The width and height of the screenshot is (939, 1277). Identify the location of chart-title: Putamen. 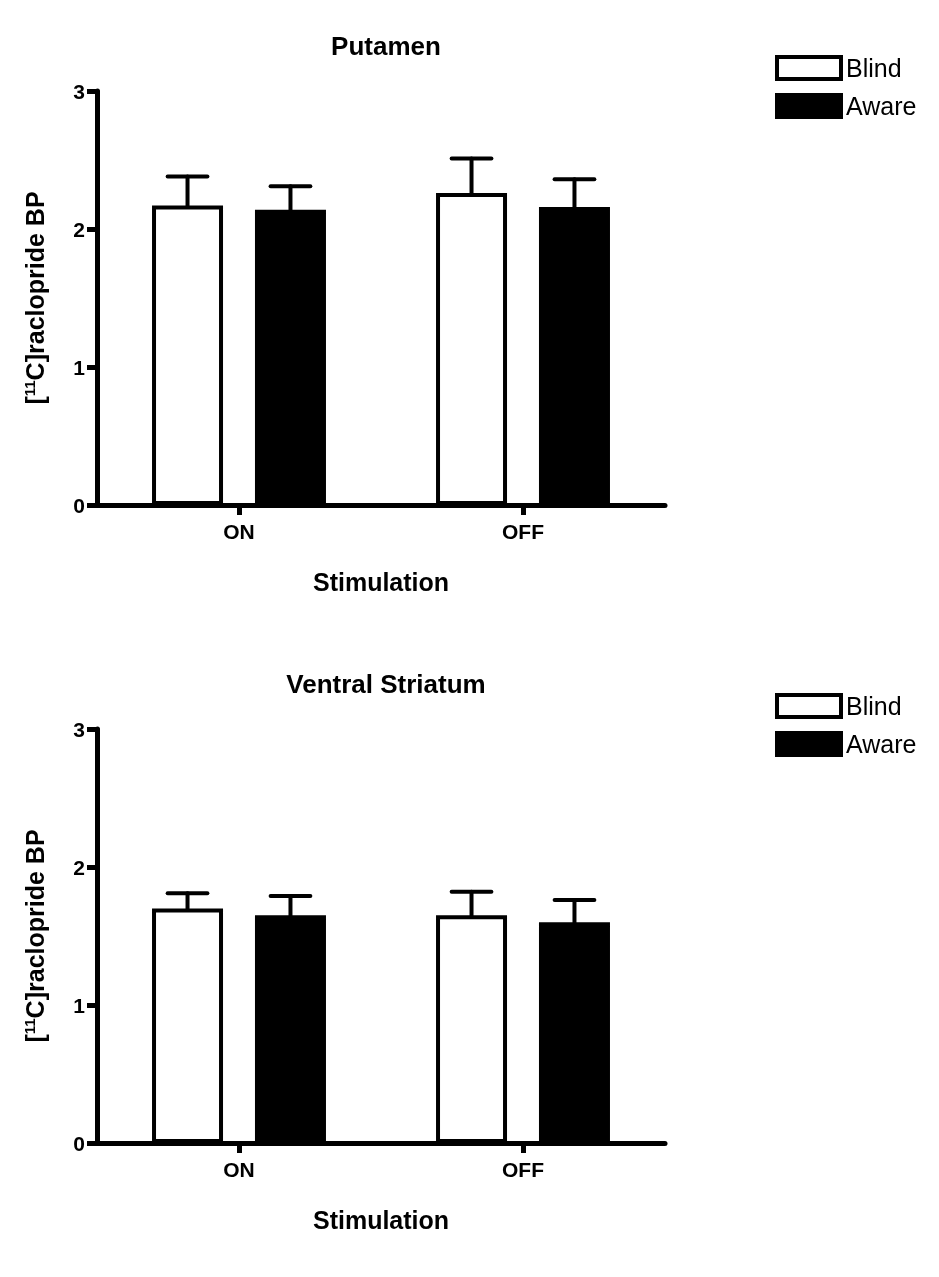
(386, 46).